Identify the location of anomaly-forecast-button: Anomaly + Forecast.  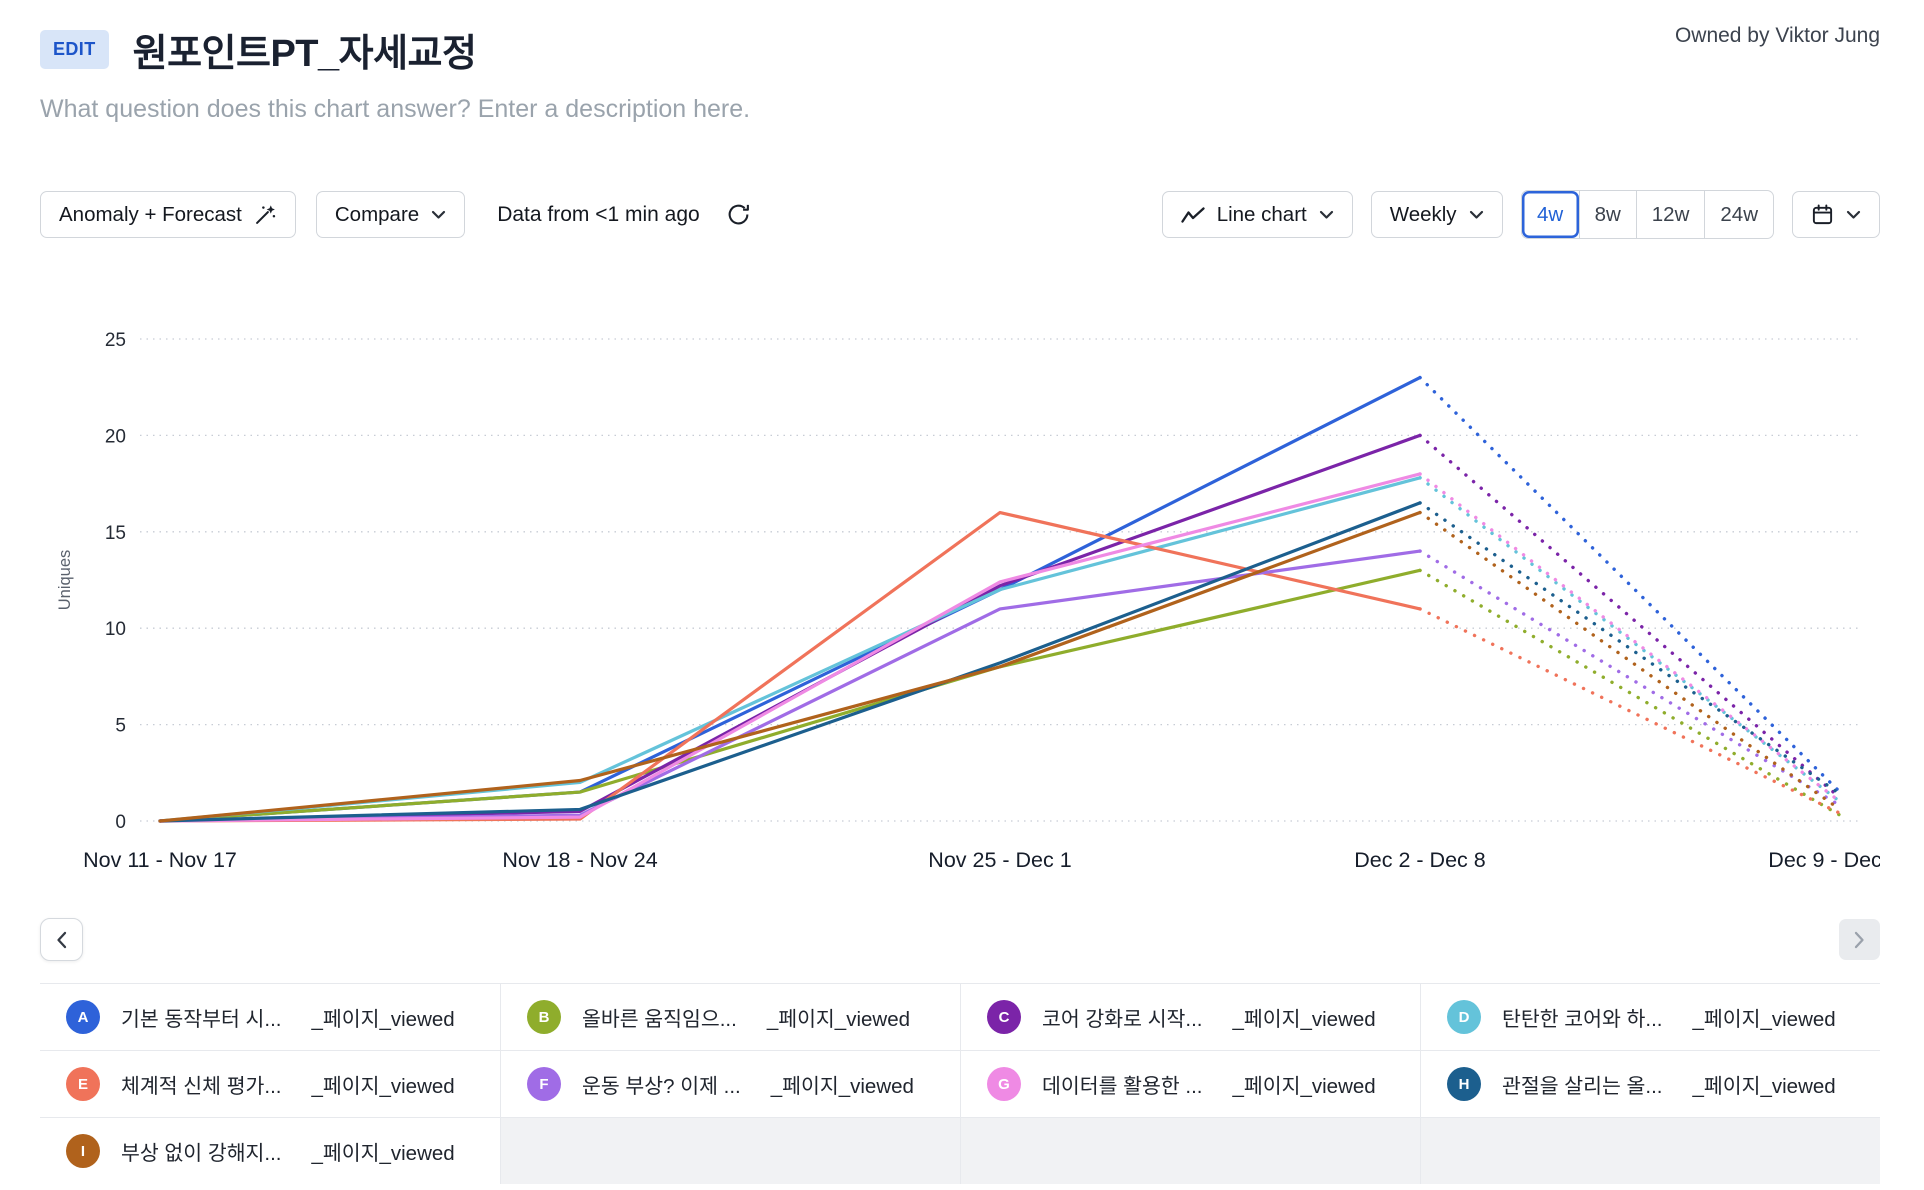
(168, 214).